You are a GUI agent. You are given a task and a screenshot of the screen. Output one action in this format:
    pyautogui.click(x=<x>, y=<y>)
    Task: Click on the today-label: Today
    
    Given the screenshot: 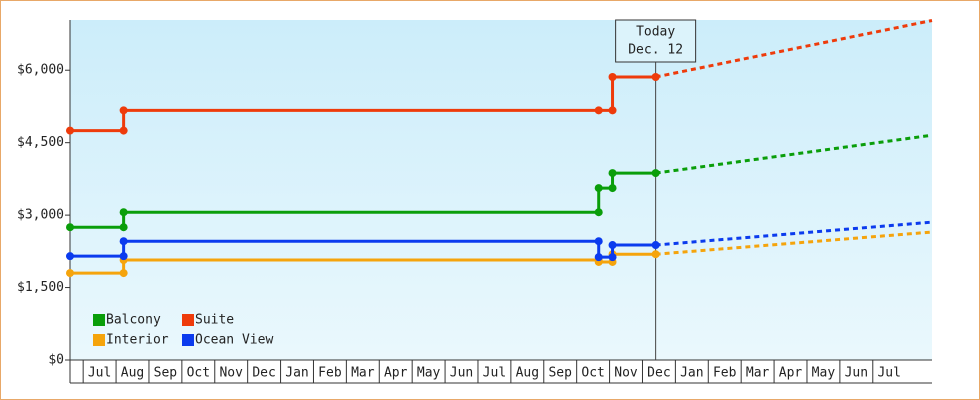 What is the action you would take?
    pyautogui.click(x=655, y=32)
    